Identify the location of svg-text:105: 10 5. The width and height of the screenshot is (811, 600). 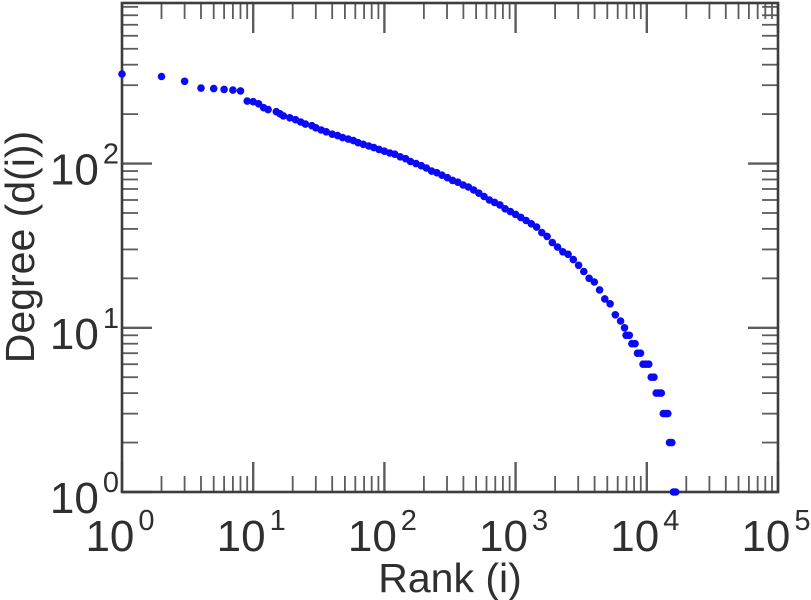
(775, 533).